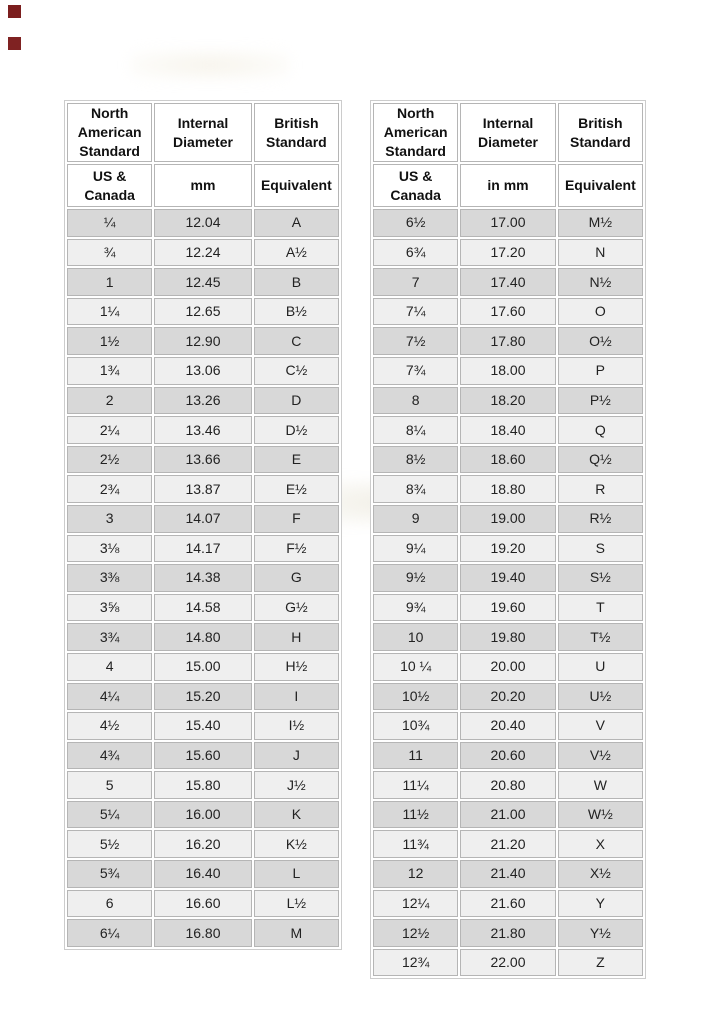 This screenshot has height=1024, width=724. Describe the element at coordinates (110, 814) in the screenshot. I see `cell-us-canada-size: 5¼` at that location.